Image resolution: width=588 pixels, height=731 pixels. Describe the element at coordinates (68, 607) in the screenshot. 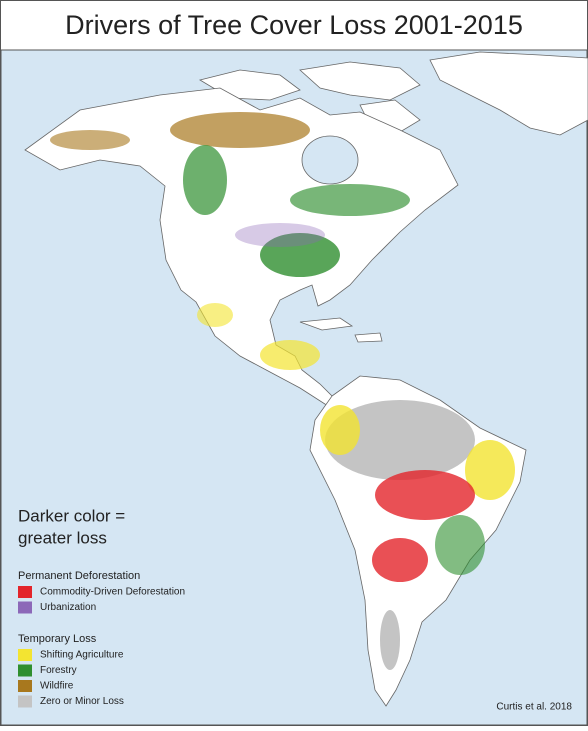

I see `legend-label: Urbanization` at that location.